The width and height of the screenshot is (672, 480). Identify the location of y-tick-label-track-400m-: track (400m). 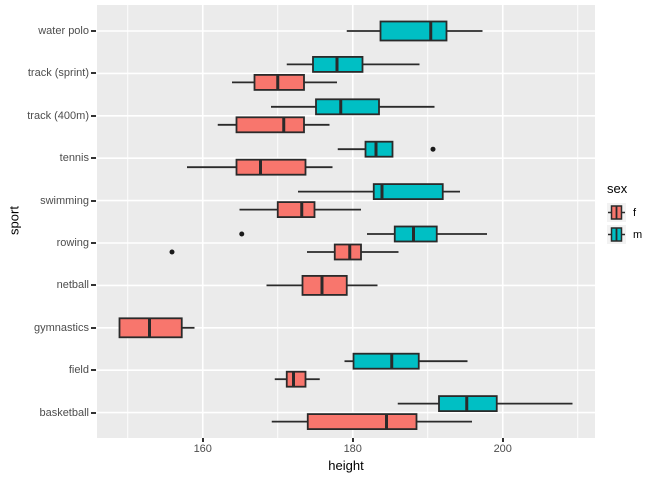
(58, 115).